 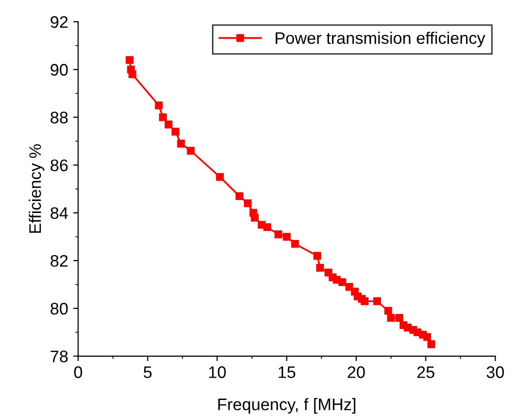 I want to click on y-axis-title: Efficiency %, so click(x=36, y=188).